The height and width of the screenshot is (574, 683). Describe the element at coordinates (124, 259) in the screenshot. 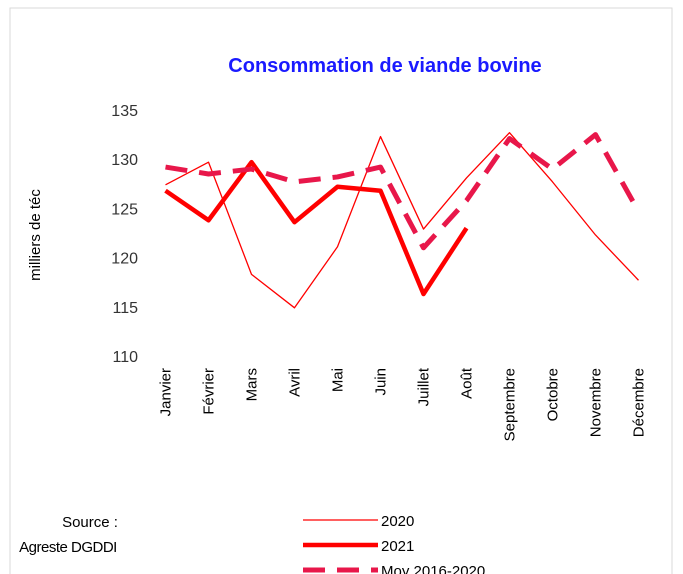

I see `y-tick-label: 120` at that location.